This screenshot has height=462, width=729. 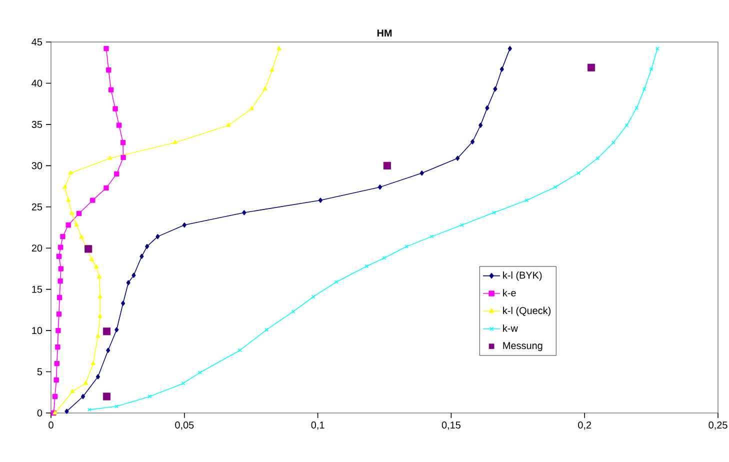 I want to click on y-tick-label: 15, so click(x=37, y=289).